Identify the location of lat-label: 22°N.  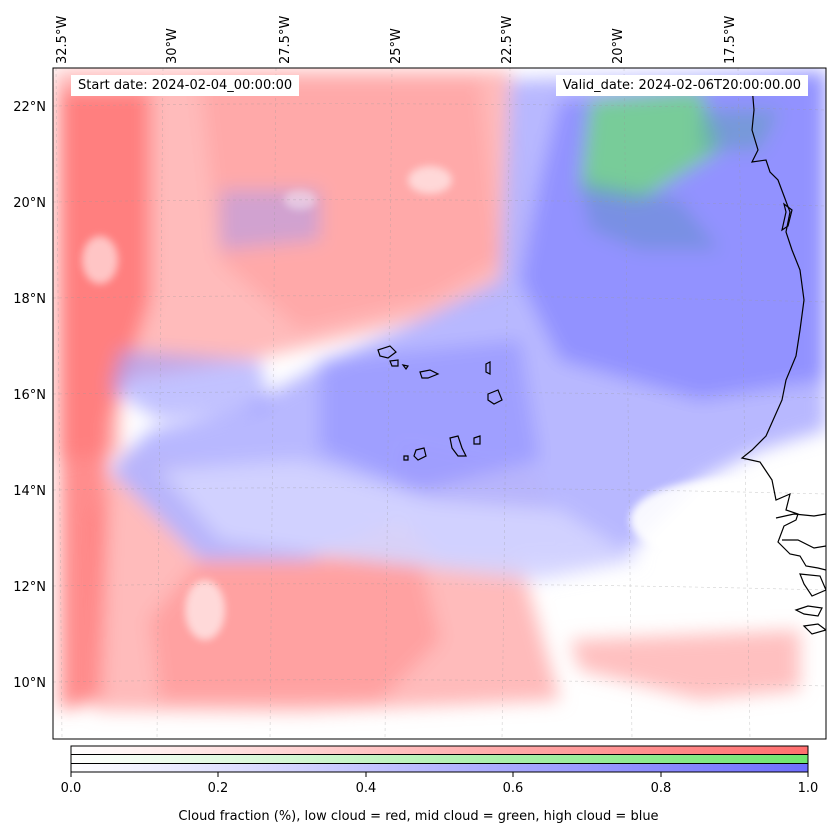
(29, 107).